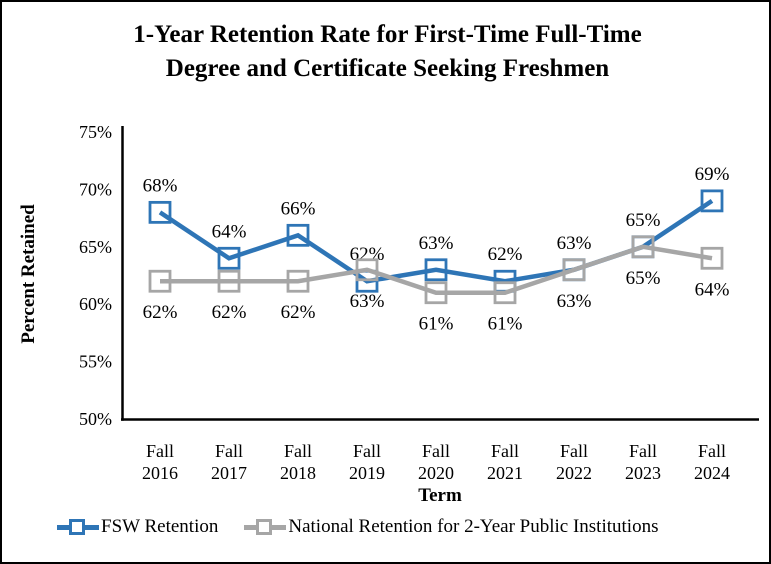 The width and height of the screenshot is (771, 564). What do you see at coordinates (387, 68) in the screenshot?
I see `chart-title-line-2: Degree and Certificate Seeking Freshmen` at bounding box center [387, 68].